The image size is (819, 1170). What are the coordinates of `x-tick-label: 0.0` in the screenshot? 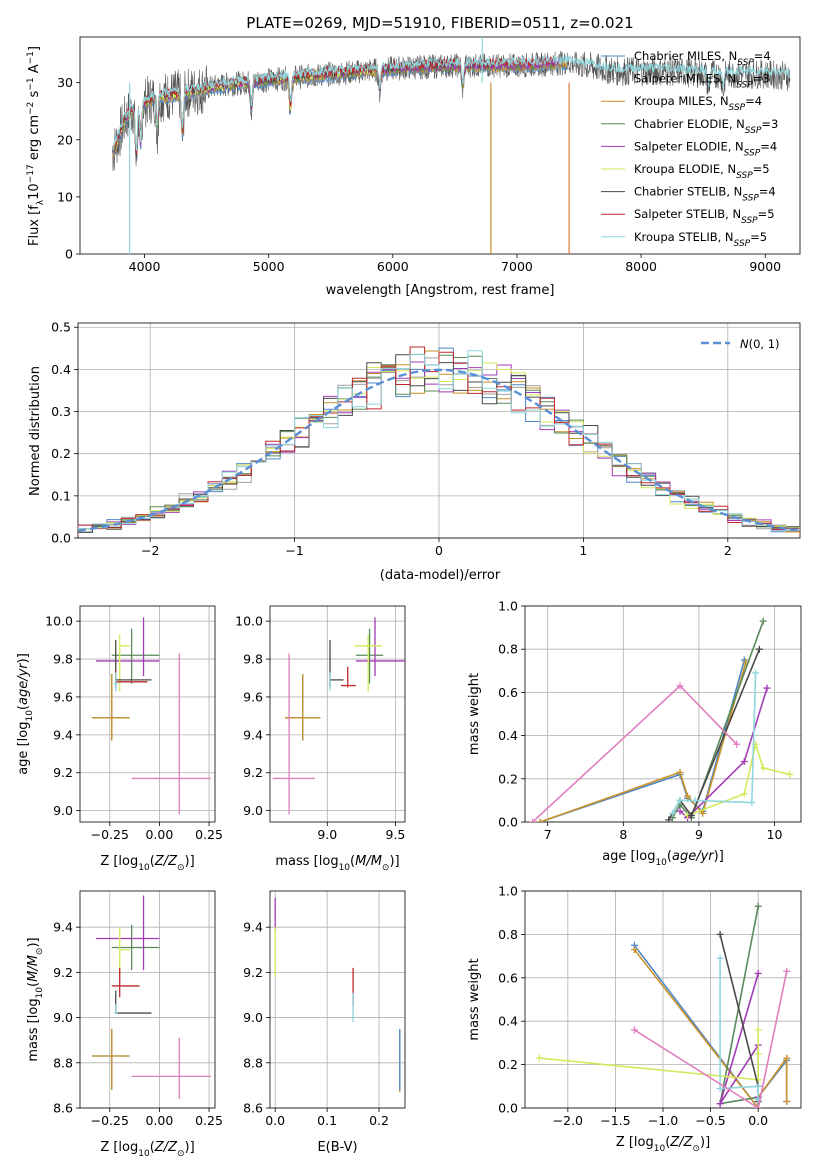 It's located at (275, 1120).